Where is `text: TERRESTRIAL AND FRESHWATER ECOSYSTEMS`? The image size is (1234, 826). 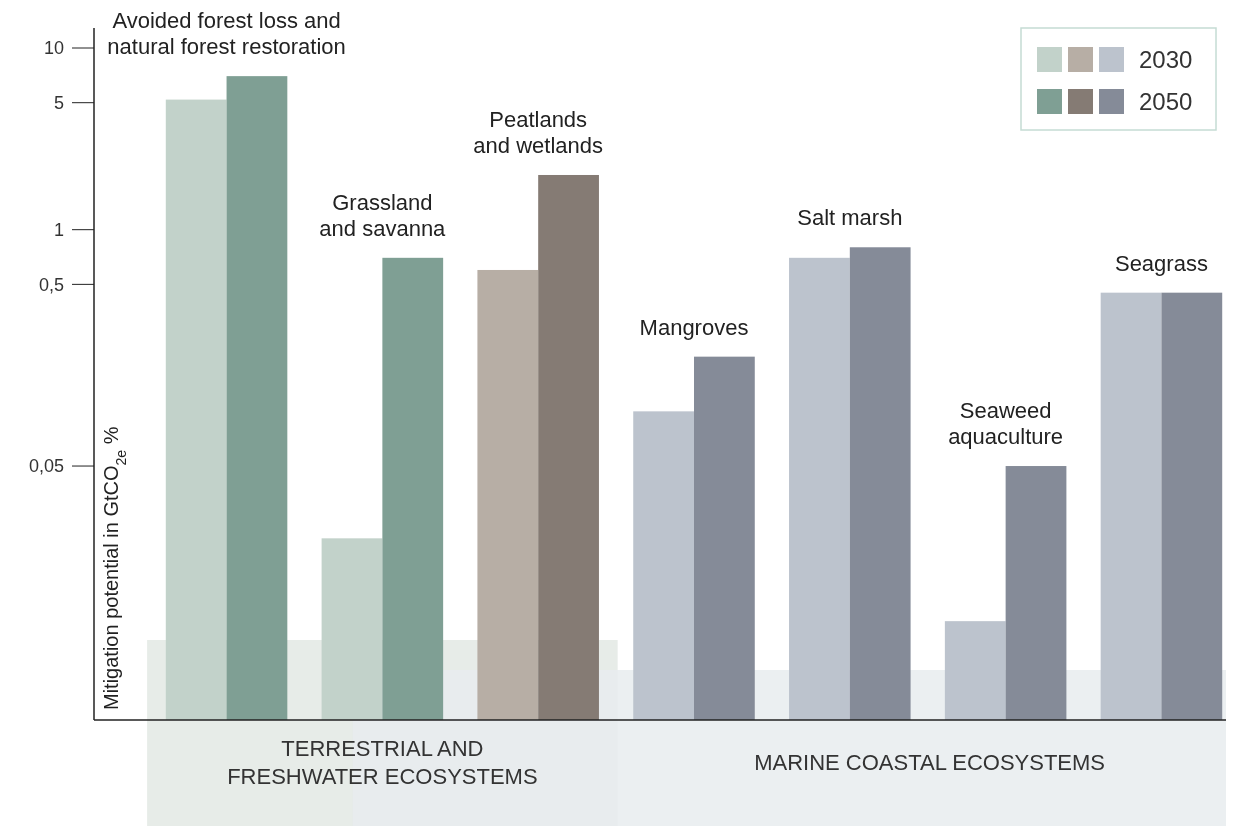
text: TERRESTRIAL AND FRESHWATER ECOSYSTEMS is located at coordinates (382, 762).